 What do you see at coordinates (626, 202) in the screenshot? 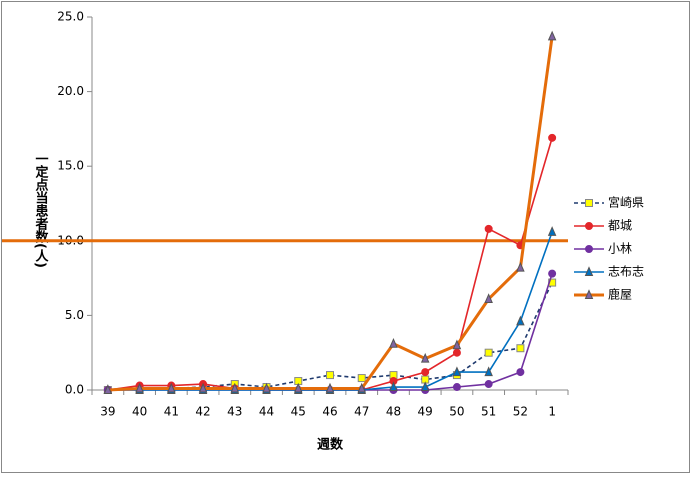
I see `legend-label: 宮崎県` at bounding box center [626, 202].